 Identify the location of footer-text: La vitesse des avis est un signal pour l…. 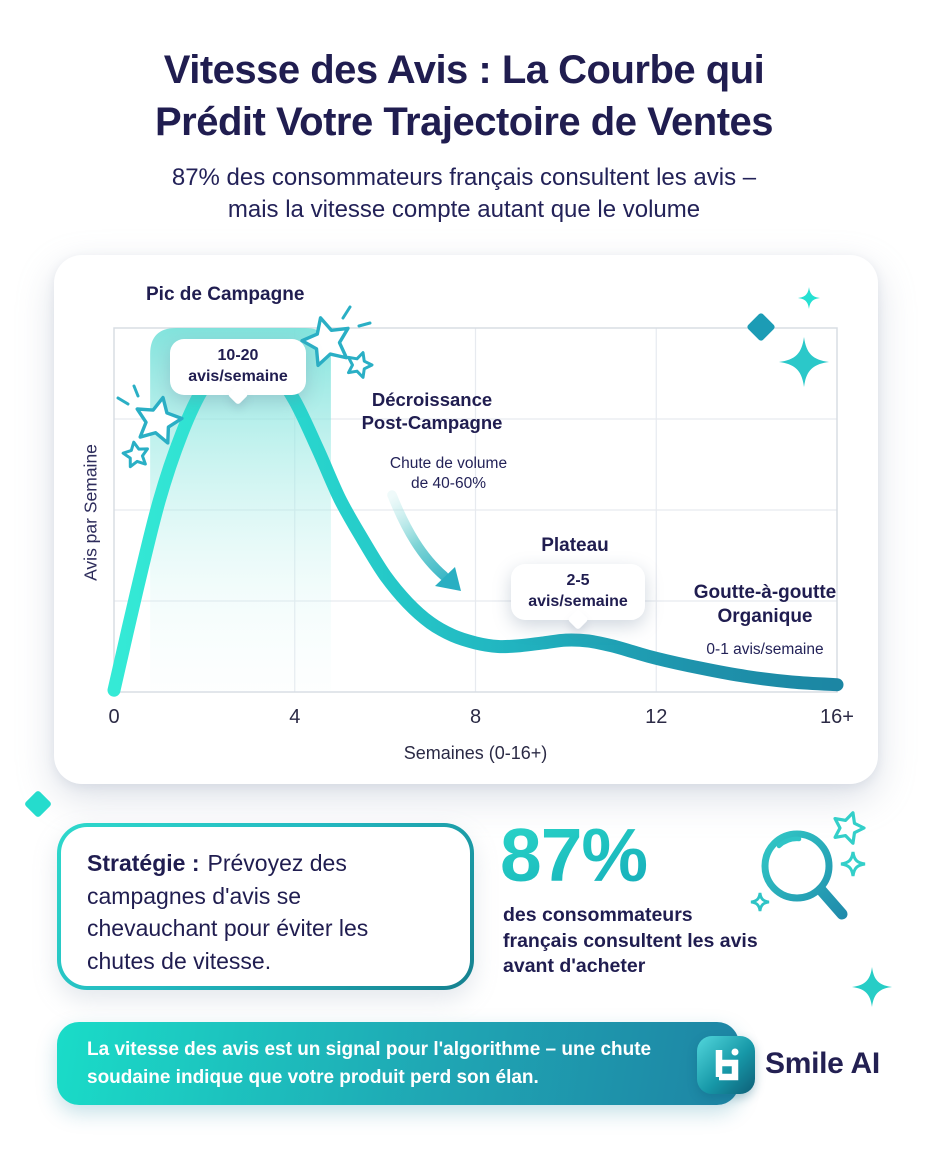
(369, 1064).